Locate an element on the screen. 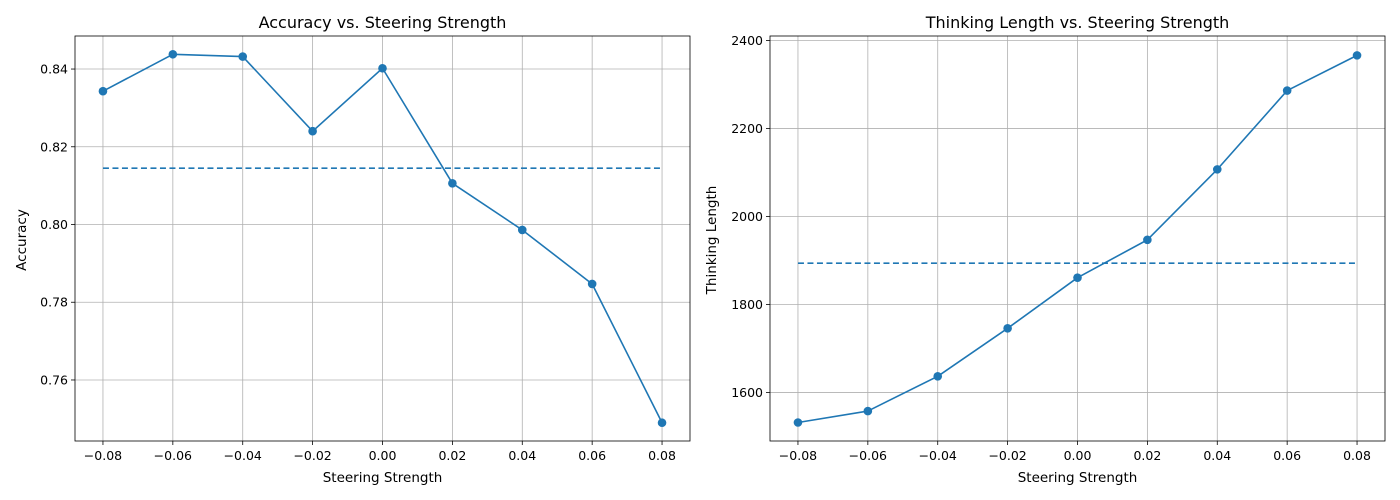 The height and width of the screenshot is (500, 1400). thinking-length-x-tick-label: −0.06 is located at coordinates (868, 455).